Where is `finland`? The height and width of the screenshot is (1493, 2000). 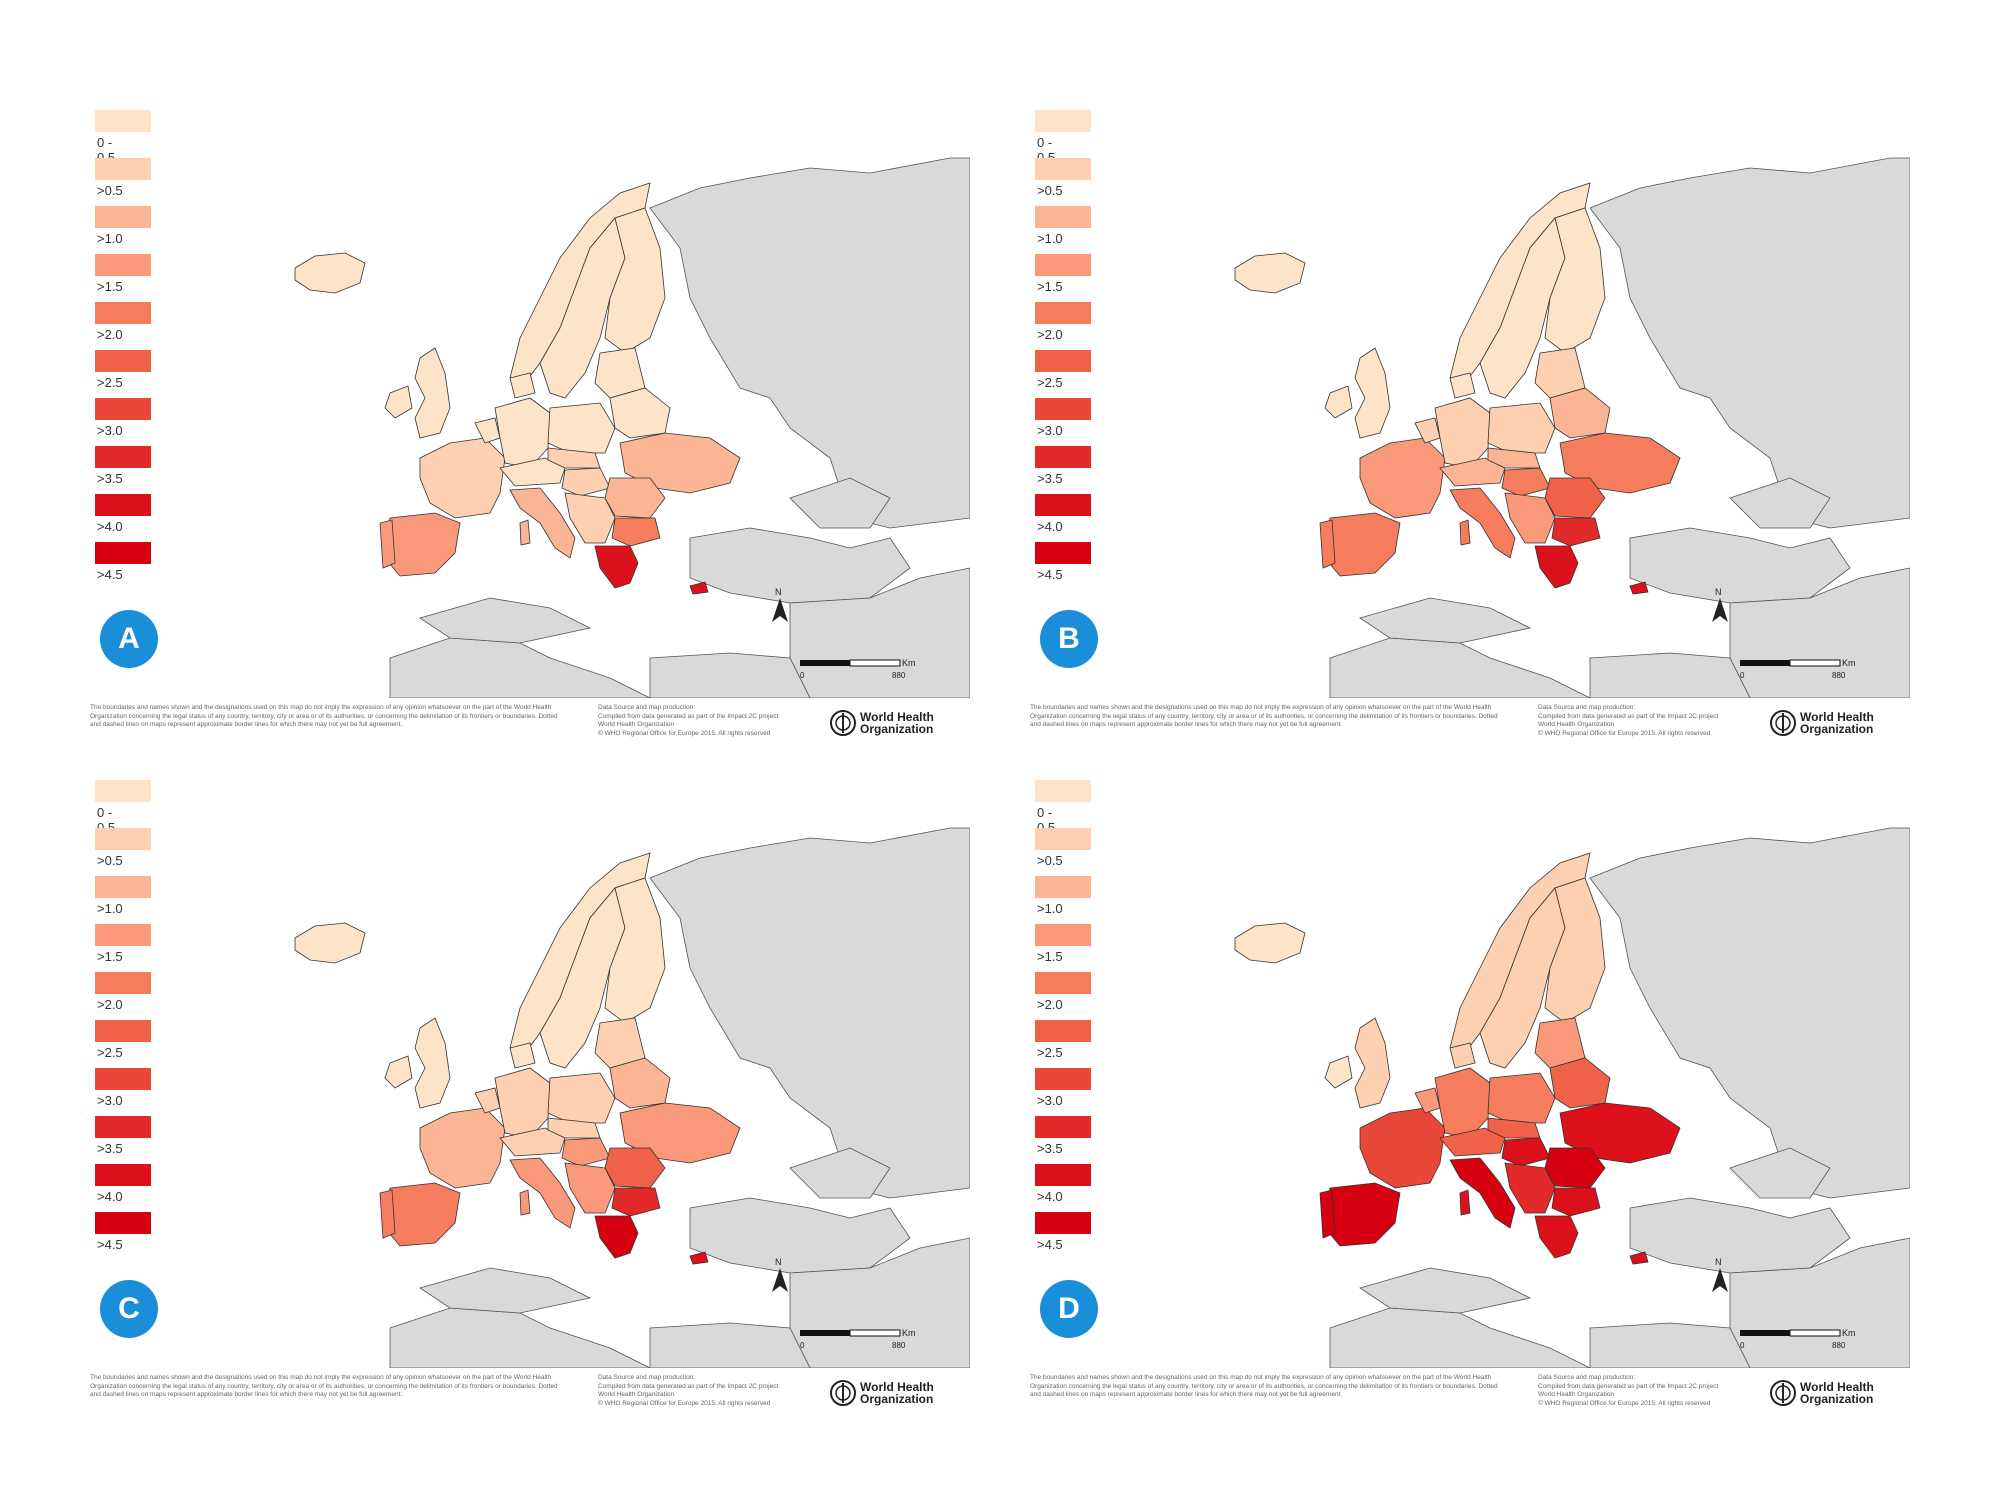 finland is located at coordinates (635, 280).